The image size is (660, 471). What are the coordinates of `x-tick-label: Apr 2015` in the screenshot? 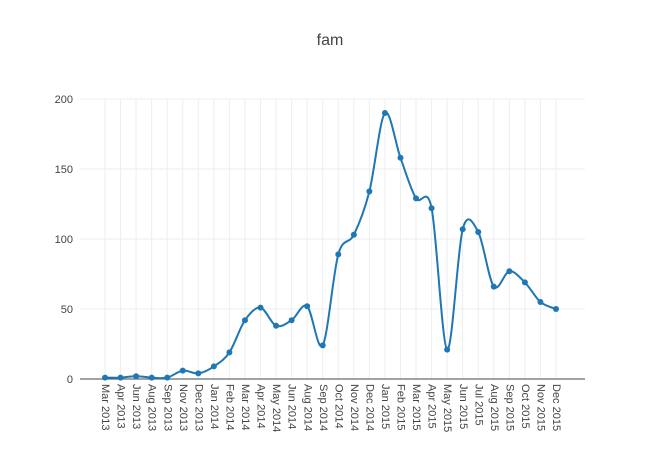 It's located at (432, 406).